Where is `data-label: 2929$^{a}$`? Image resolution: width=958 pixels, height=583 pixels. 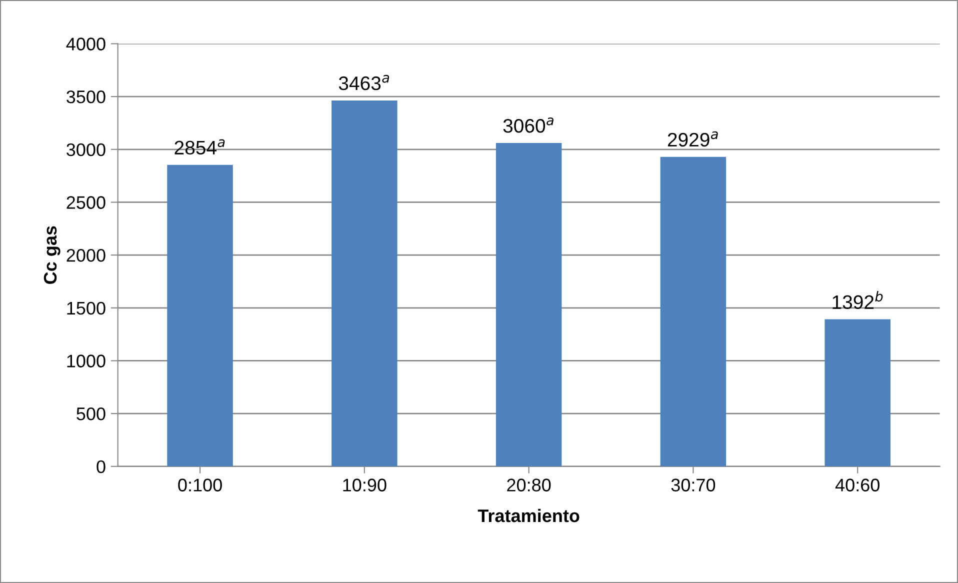
data-label: 2929$^{a}$ is located at coordinates (693, 139).